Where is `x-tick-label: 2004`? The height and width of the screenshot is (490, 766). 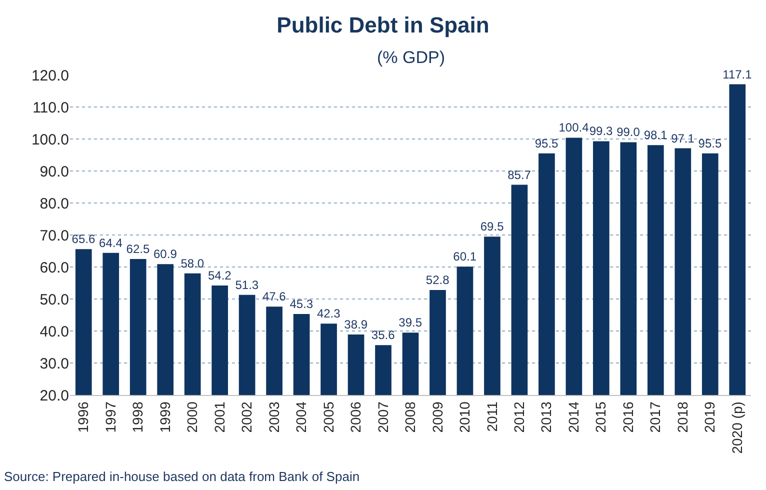 x-tick-label: 2004 is located at coordinates (301, 417).